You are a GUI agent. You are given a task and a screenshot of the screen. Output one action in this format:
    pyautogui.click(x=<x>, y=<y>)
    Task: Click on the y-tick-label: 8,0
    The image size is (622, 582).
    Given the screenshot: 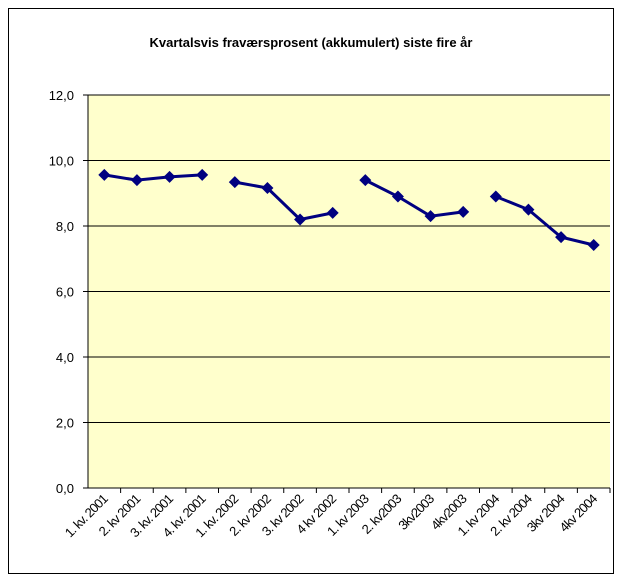 What is the action you would take?
    pyautogui.click(x=65, y=226)
    